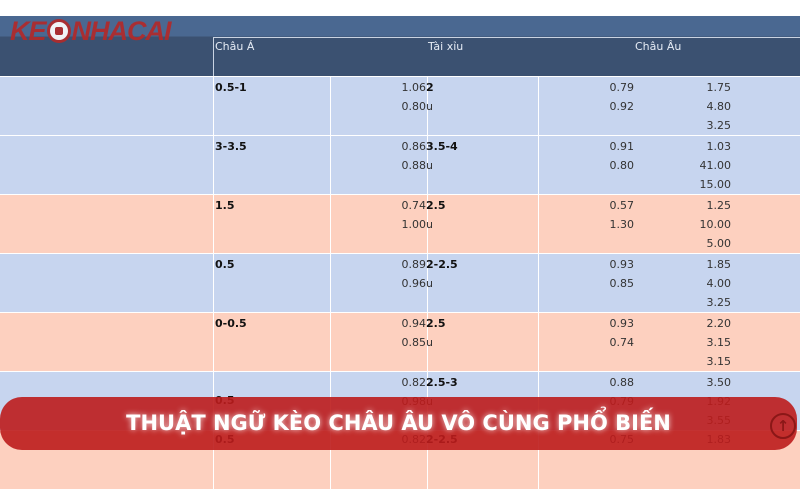 The width and height of the screenshot is (800, 489). Describe the element at coordinates (506, 37) in the screenshot. I see `header-divider` at that location.